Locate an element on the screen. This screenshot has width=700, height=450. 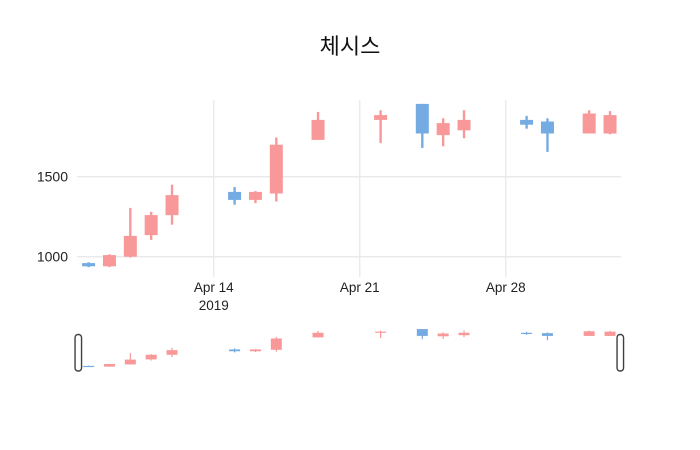
x-axis-tick-label: Apr 28 is located at coordinates (506, 287).